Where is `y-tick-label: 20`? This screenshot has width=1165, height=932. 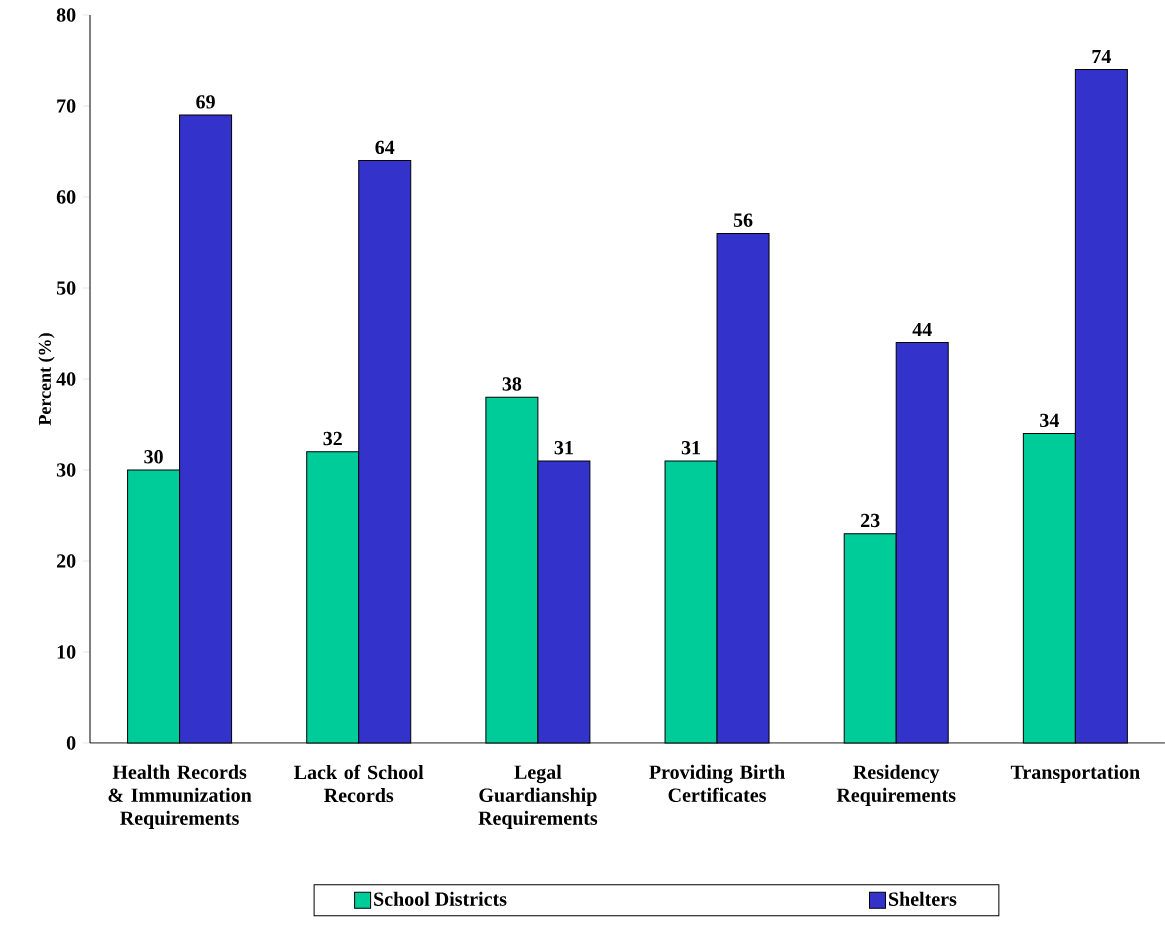
y-tick-label: 20 is located at coordinates (66, 561).